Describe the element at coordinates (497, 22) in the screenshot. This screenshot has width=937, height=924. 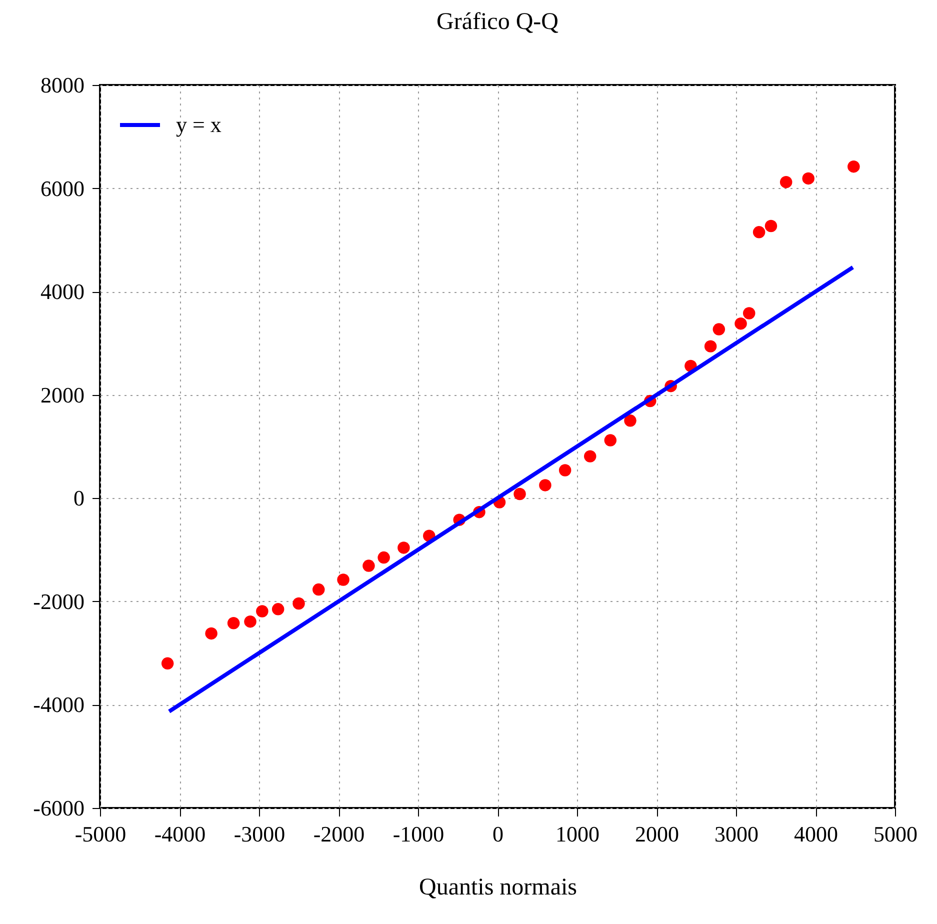
I see `chart-title: Gráfico Q-Q` at that location.